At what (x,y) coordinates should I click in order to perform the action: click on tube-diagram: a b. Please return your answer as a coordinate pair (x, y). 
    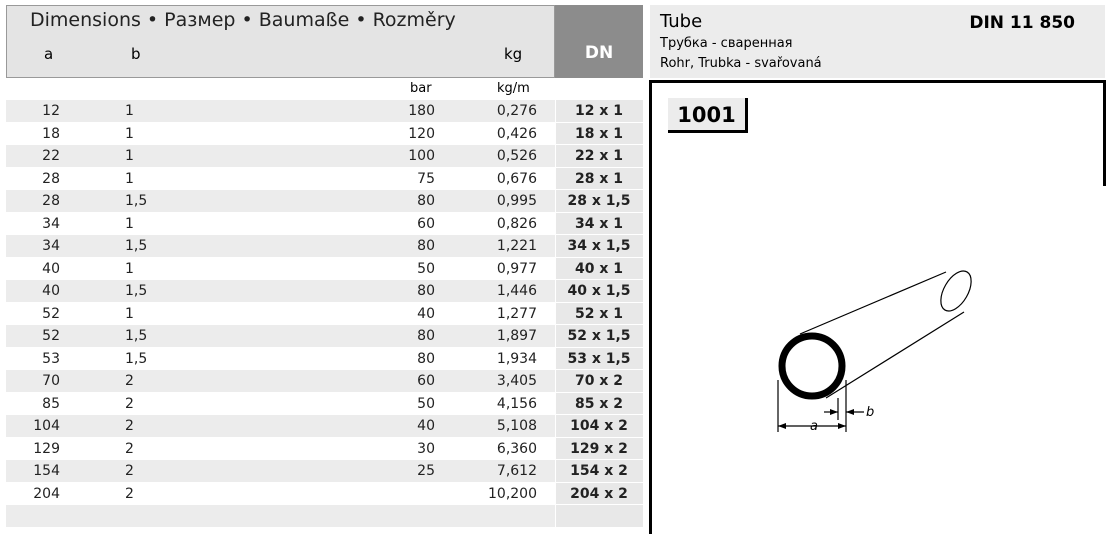
    Looking at the image, I should click on (874, 352).